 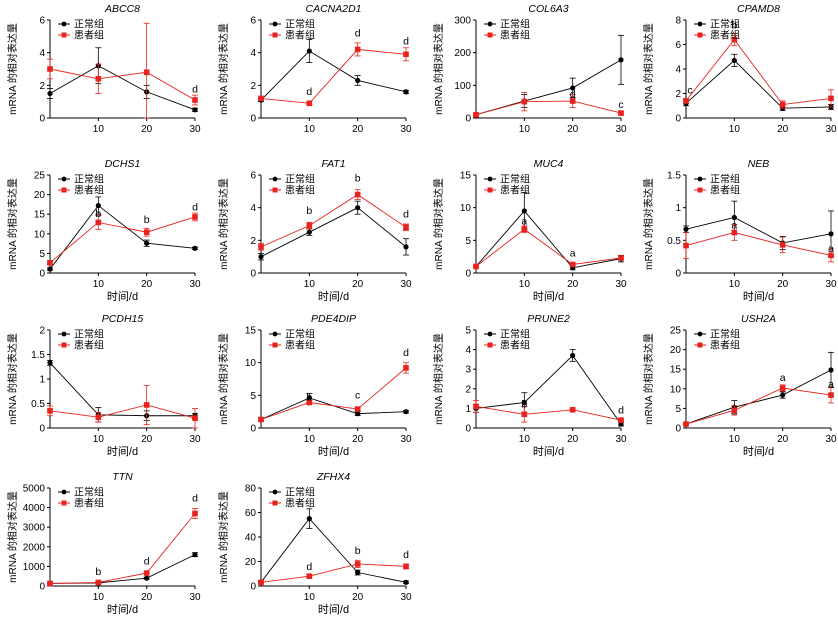 What do you see at coordinates (549, 164) in the screenshot?
I see `chart-title: MUC4` at bounding box center [549, 164].